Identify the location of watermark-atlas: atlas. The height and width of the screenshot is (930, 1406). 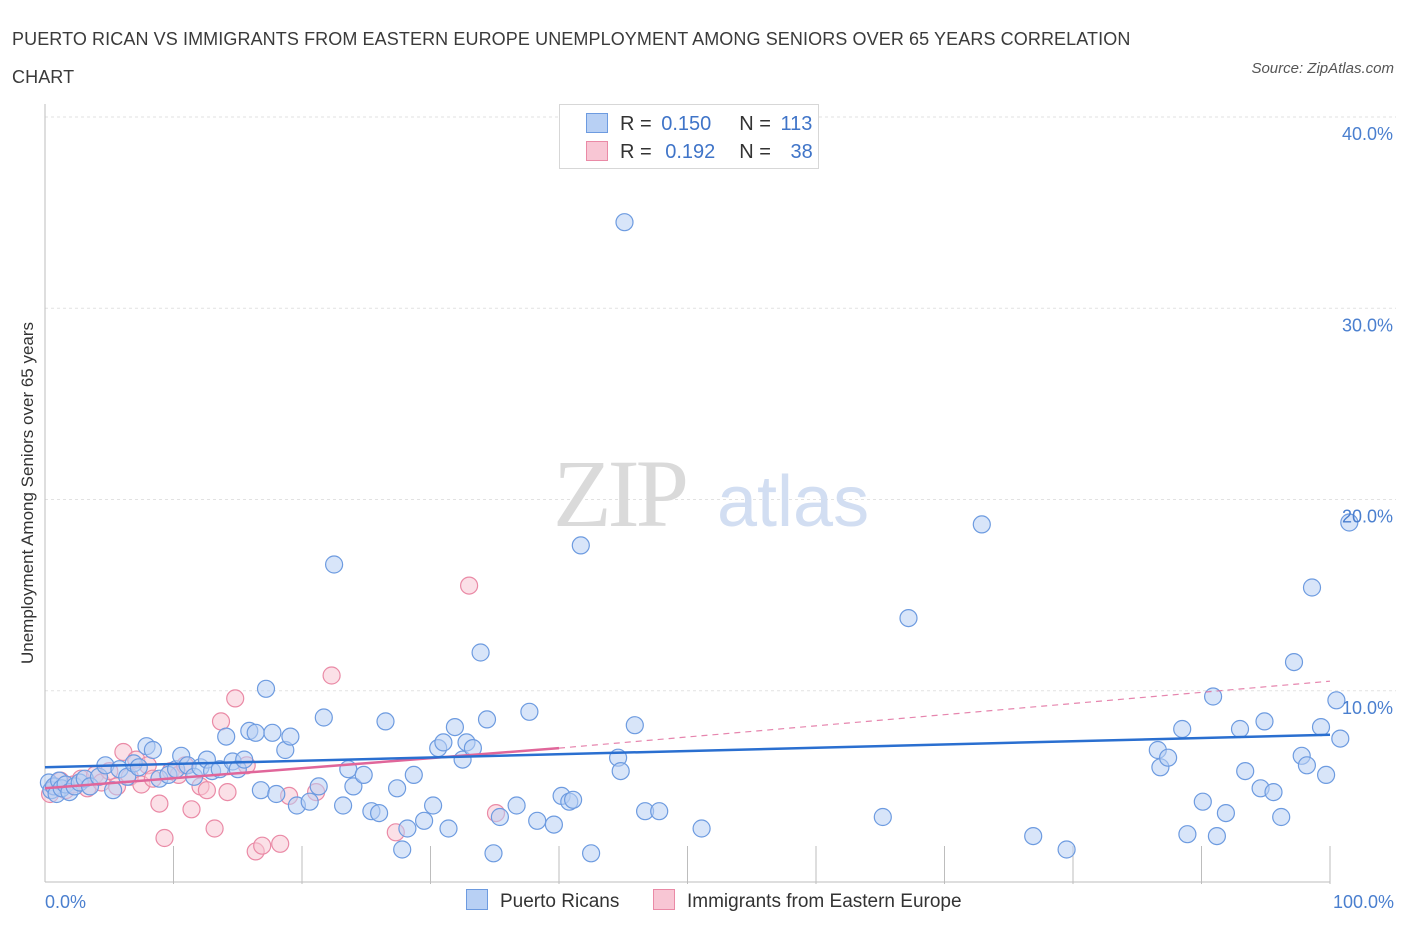
(793, 502).